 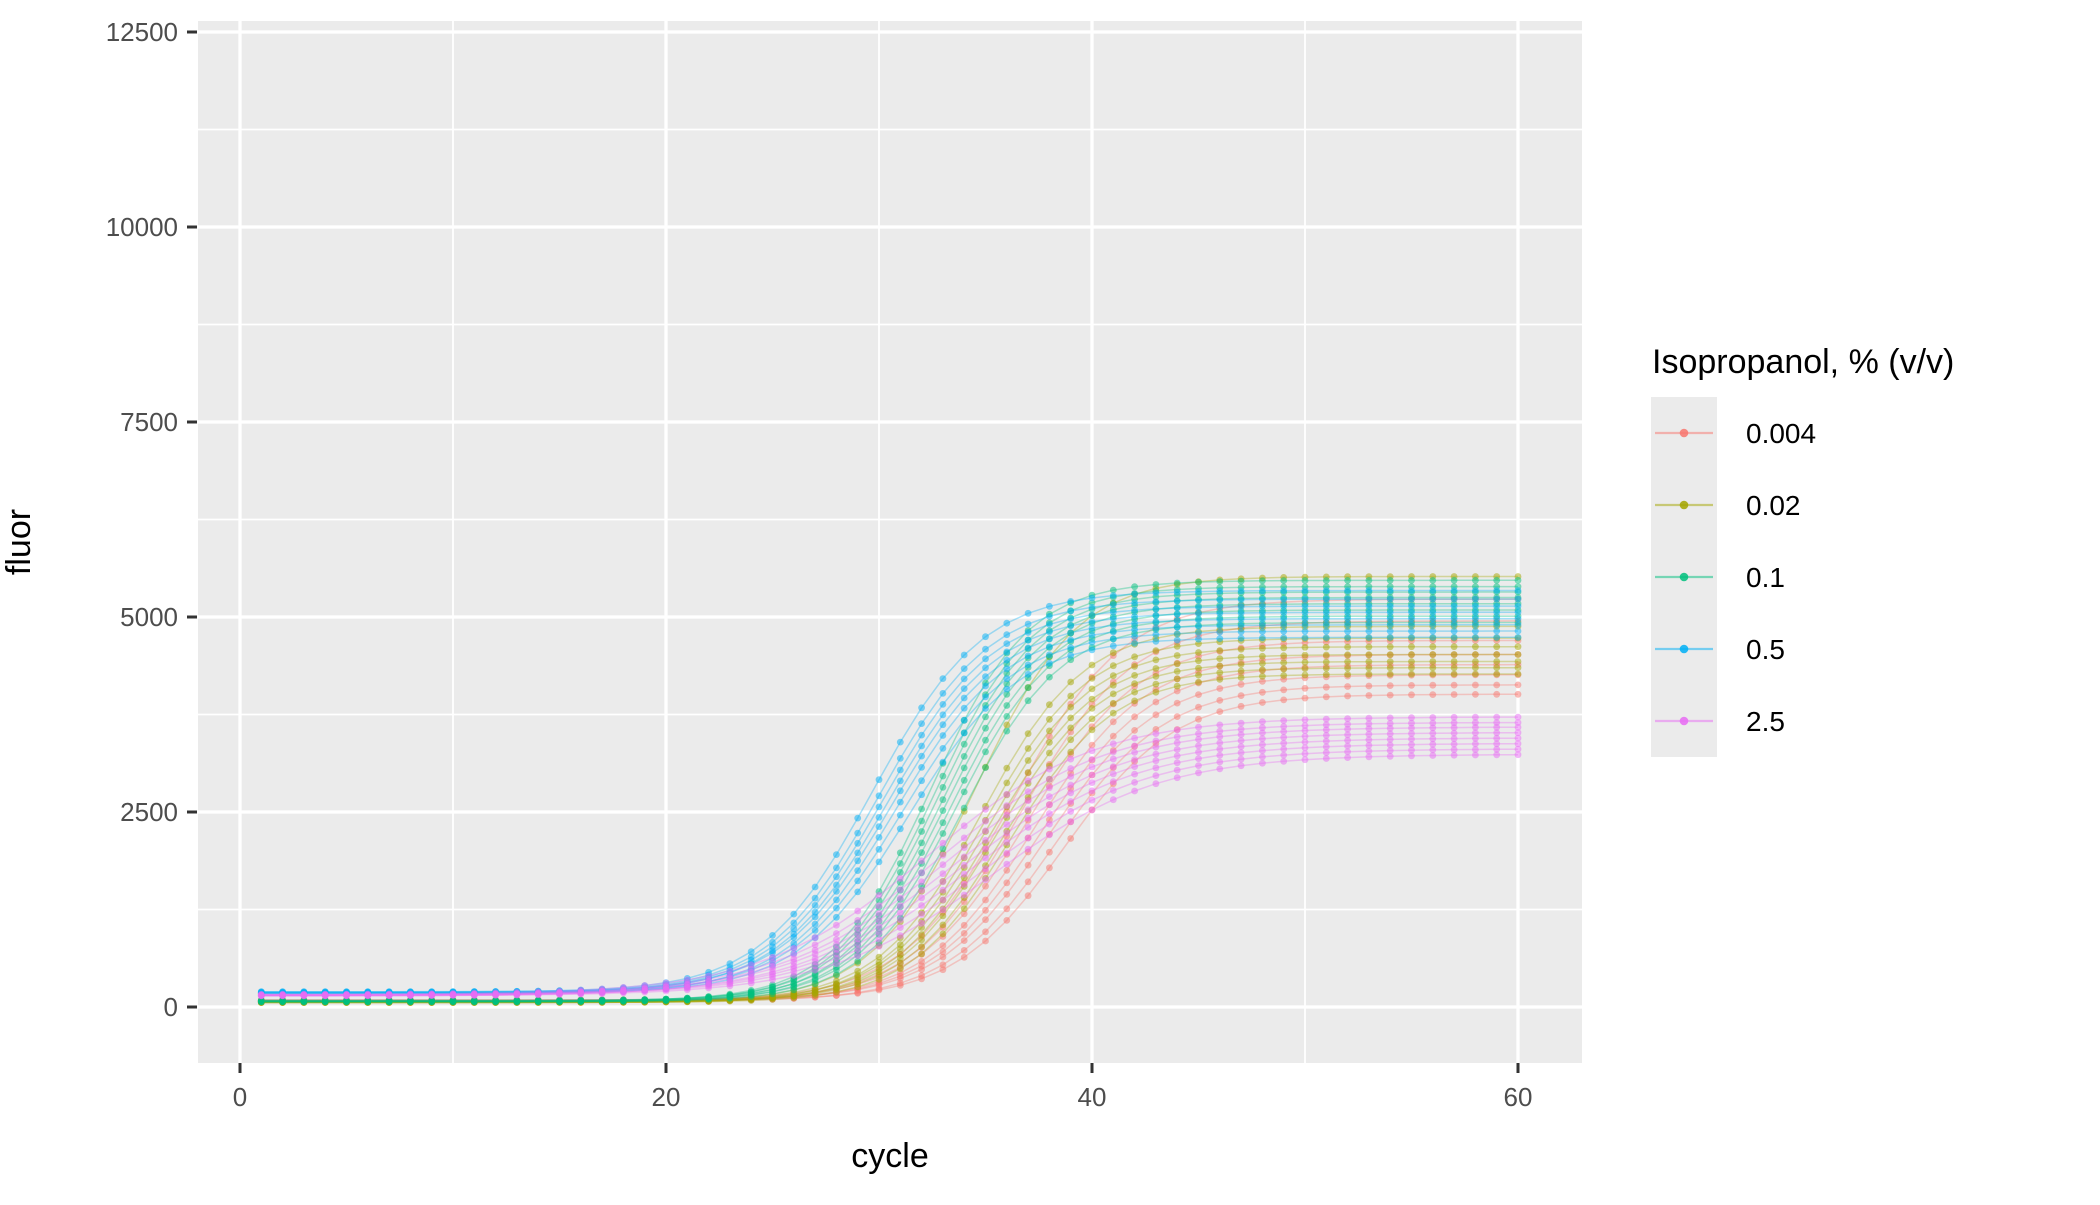 What do you see at coordinates (142, 227) in the screenshot?
I see `y-tick-label: 10000` at bounding box center [142, 227].